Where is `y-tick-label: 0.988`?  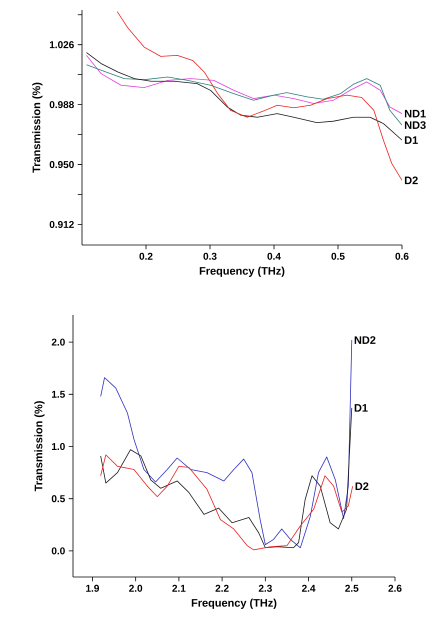
y-tick-label: 0.988 is located at coordinates (62, 104).